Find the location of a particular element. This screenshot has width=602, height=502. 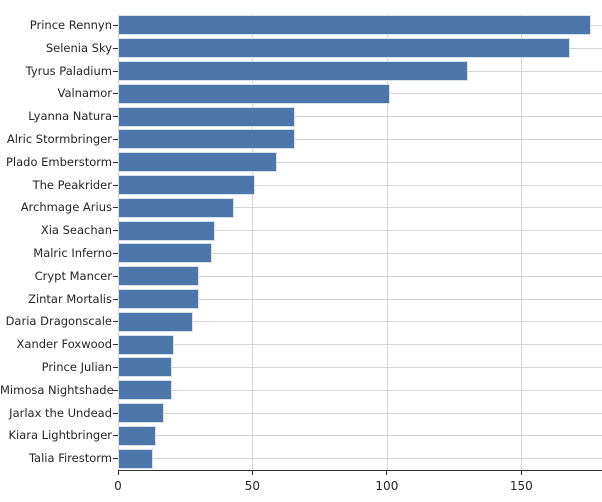

y-axis-label: Jarlax the Undead is located at coordinates (60, 412).